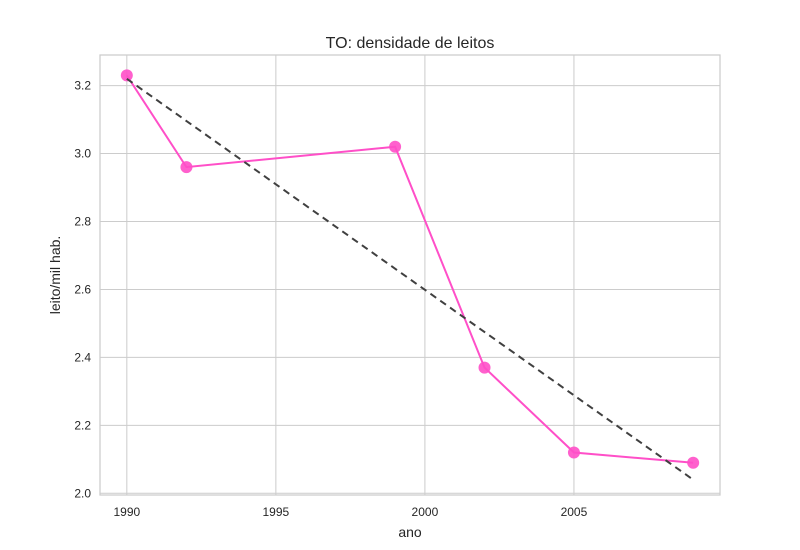  What do you see at coordinates (82, 86) in the screenshot?
I see `y-tick-label: 3.2` at bounding box center [82, 86].